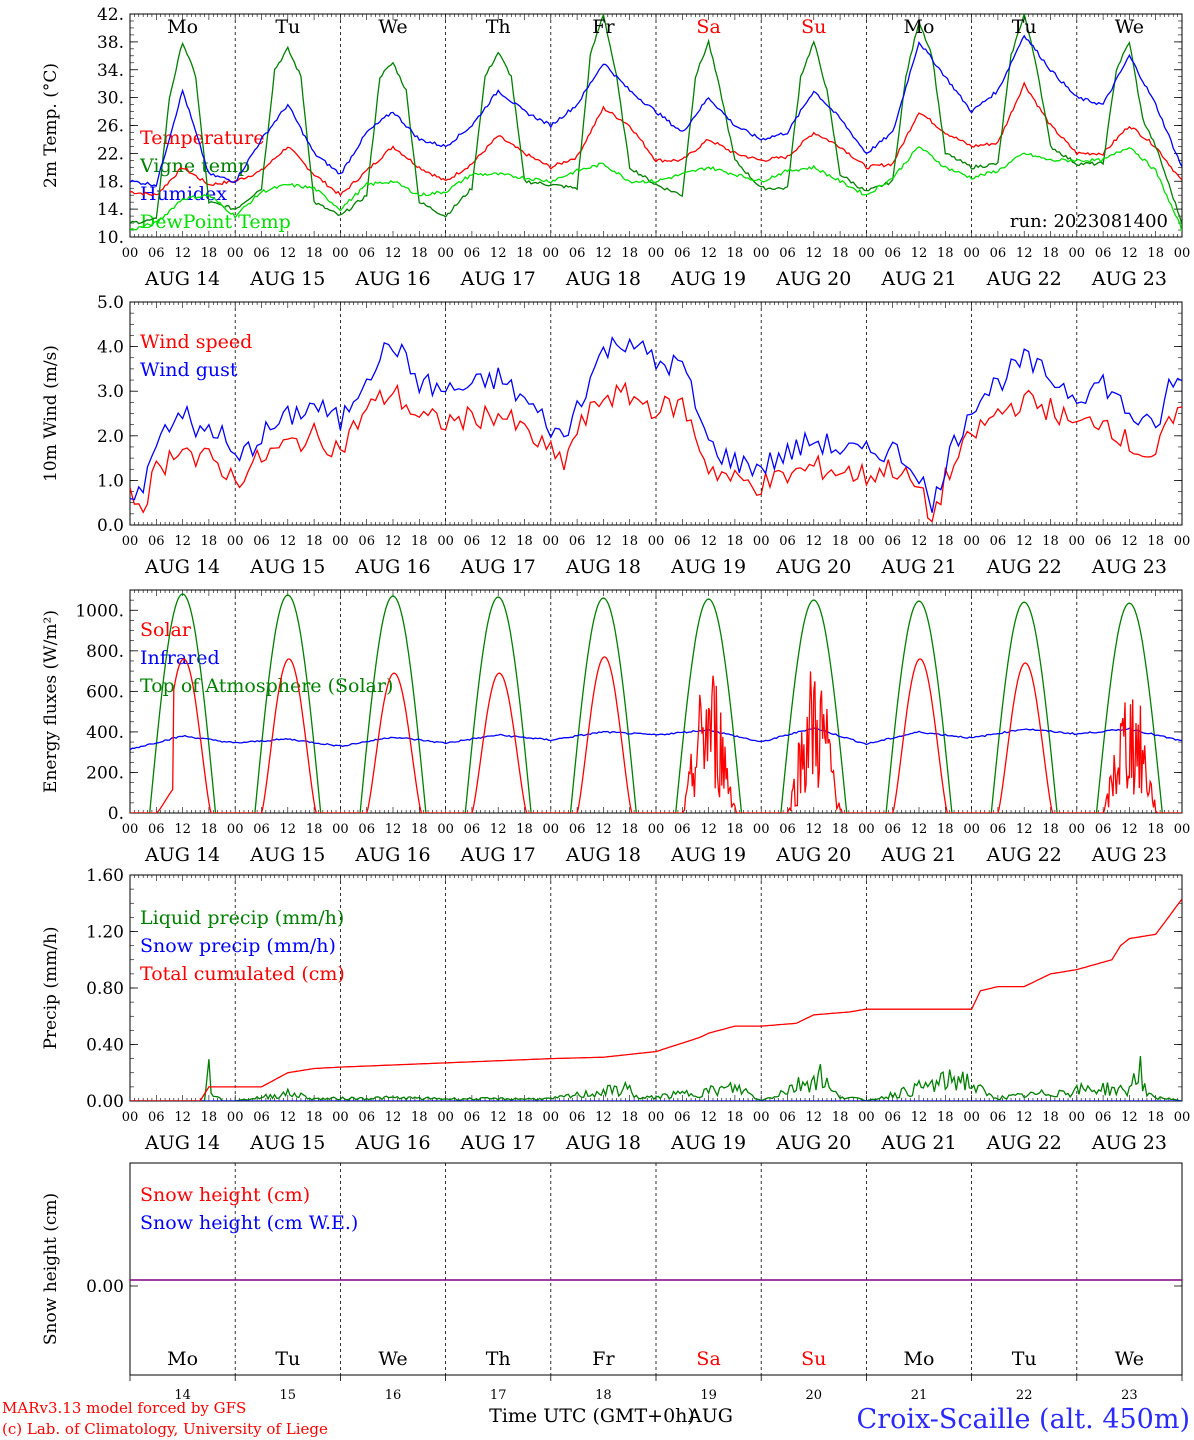 The width and height of the screenshot is (1194, 1440). I want to click on series-line-vigne-temp, so click(656, 119).